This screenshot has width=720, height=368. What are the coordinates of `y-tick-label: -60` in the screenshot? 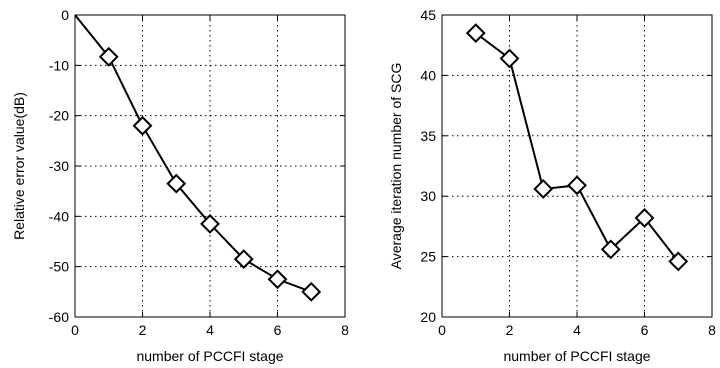 It's located at (59, 317).